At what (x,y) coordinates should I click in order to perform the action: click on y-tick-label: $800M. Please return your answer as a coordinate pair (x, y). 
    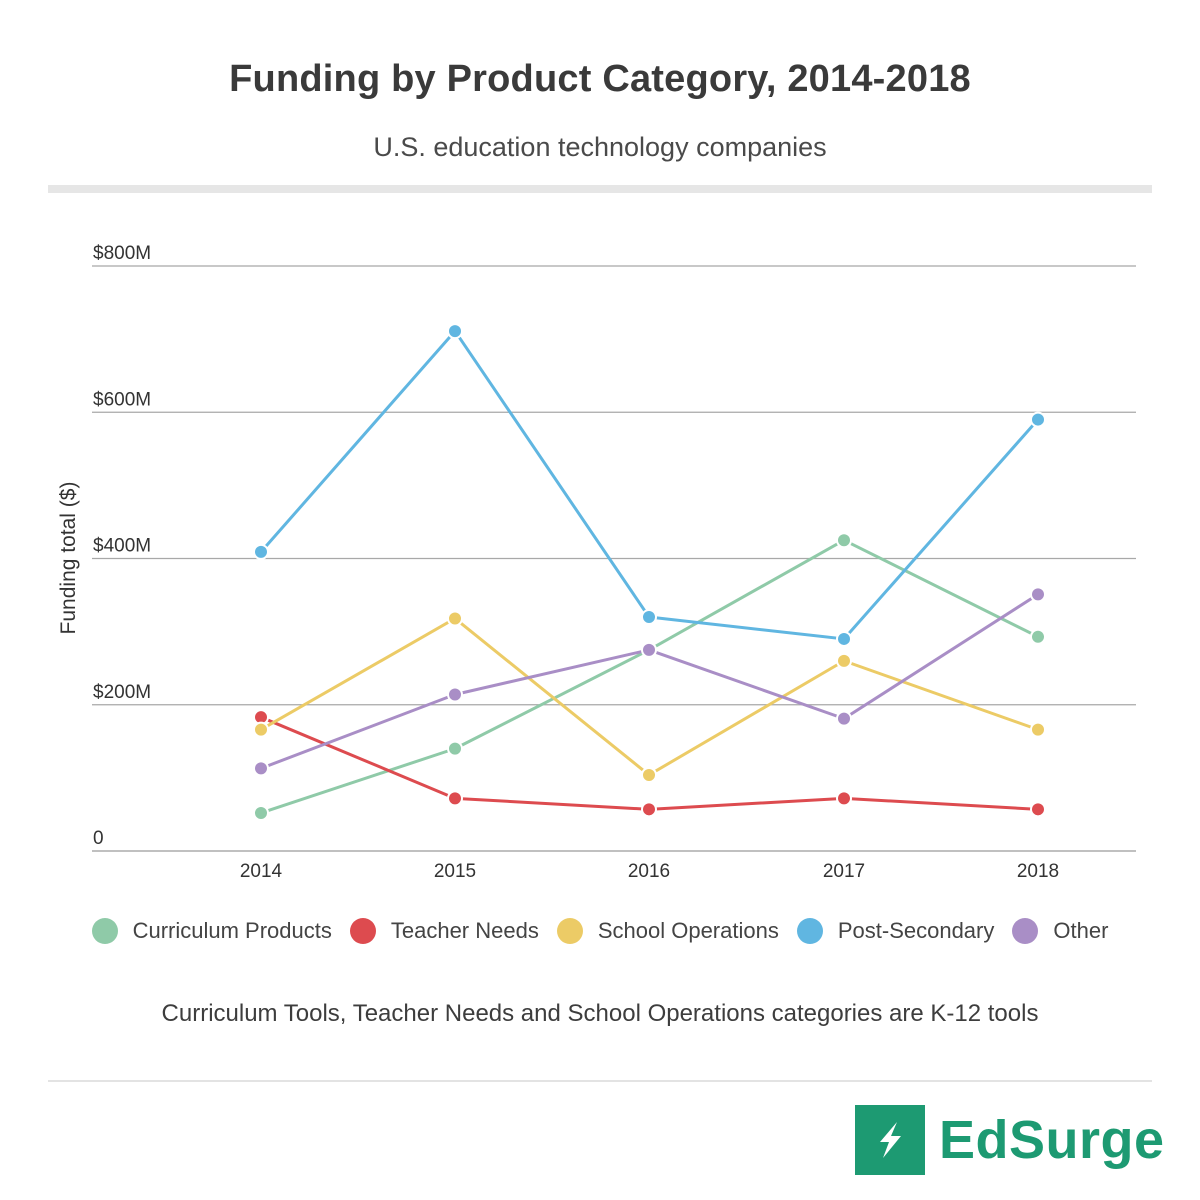
    Looking at the image, I should click on (122, 253).